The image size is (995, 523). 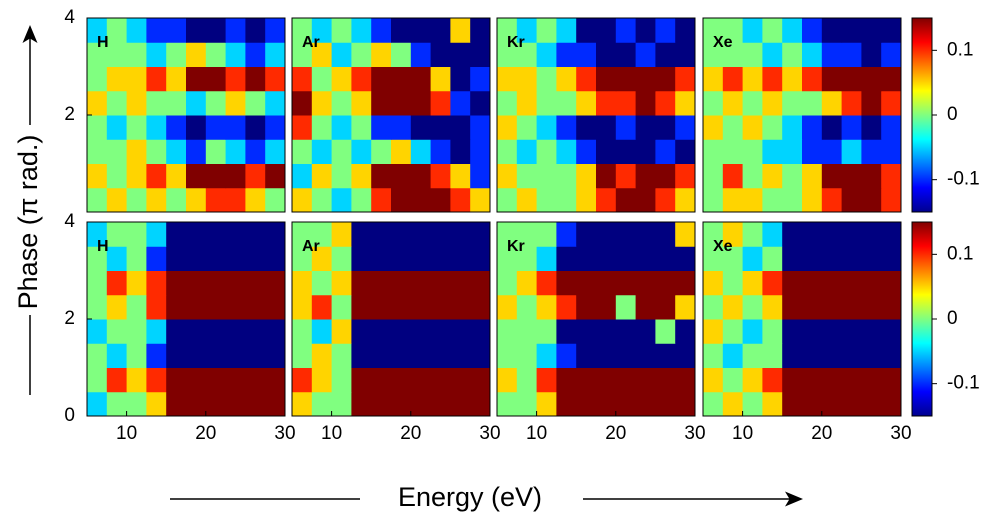 What do you see at coordinates (410, 433) in the screenshot?
I see `x-tick-label: 20` at bounding box center [410, 433].